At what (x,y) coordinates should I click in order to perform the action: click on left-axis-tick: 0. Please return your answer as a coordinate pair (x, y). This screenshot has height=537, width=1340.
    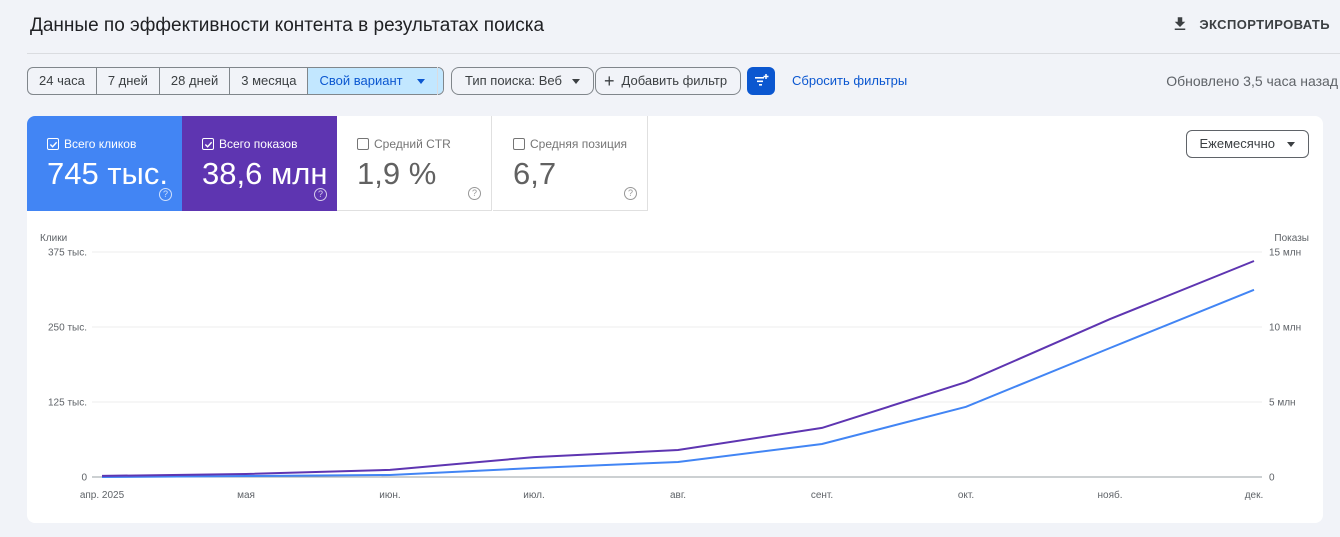
    Looking at the image, I should click on (84, 478).